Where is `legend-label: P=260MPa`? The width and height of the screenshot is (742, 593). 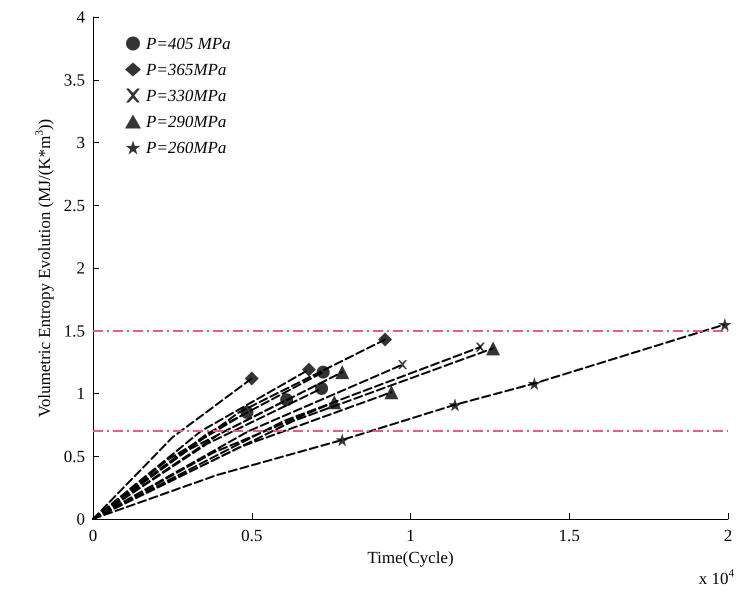 legend-label: P=260MPa is located at coordinates (185, 147).